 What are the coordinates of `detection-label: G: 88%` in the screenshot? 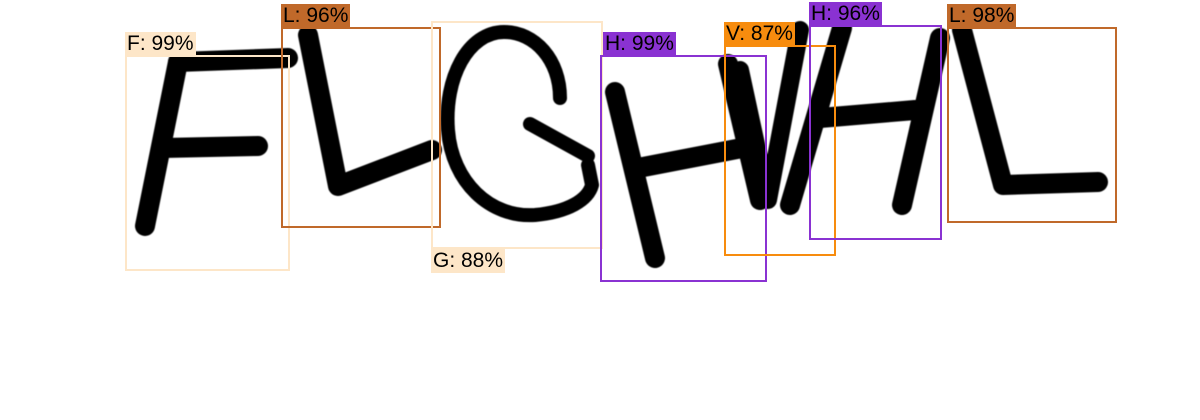 It's located at (468, 261).